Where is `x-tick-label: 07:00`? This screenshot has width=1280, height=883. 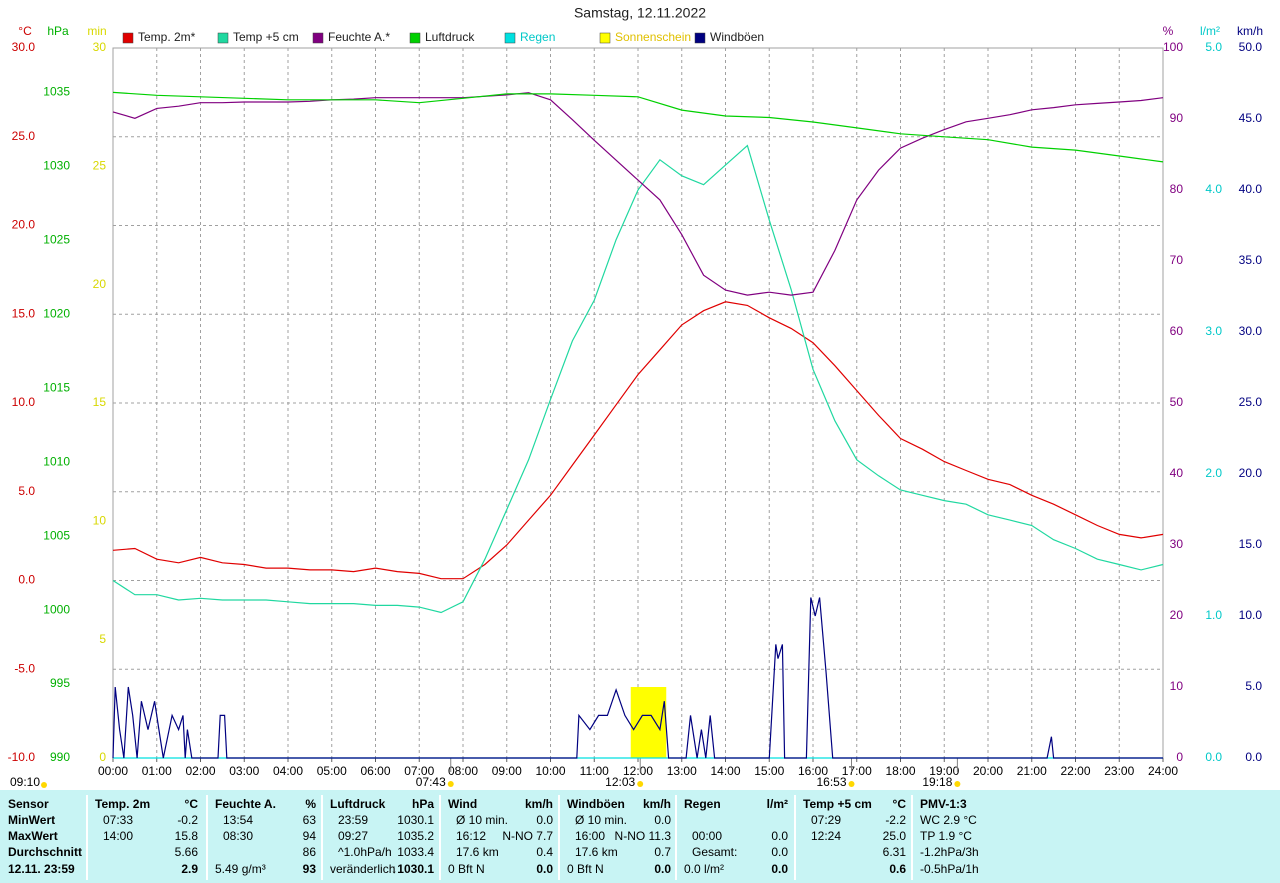 x-tick-label: 07:00 is located at coordinates (419, 771).